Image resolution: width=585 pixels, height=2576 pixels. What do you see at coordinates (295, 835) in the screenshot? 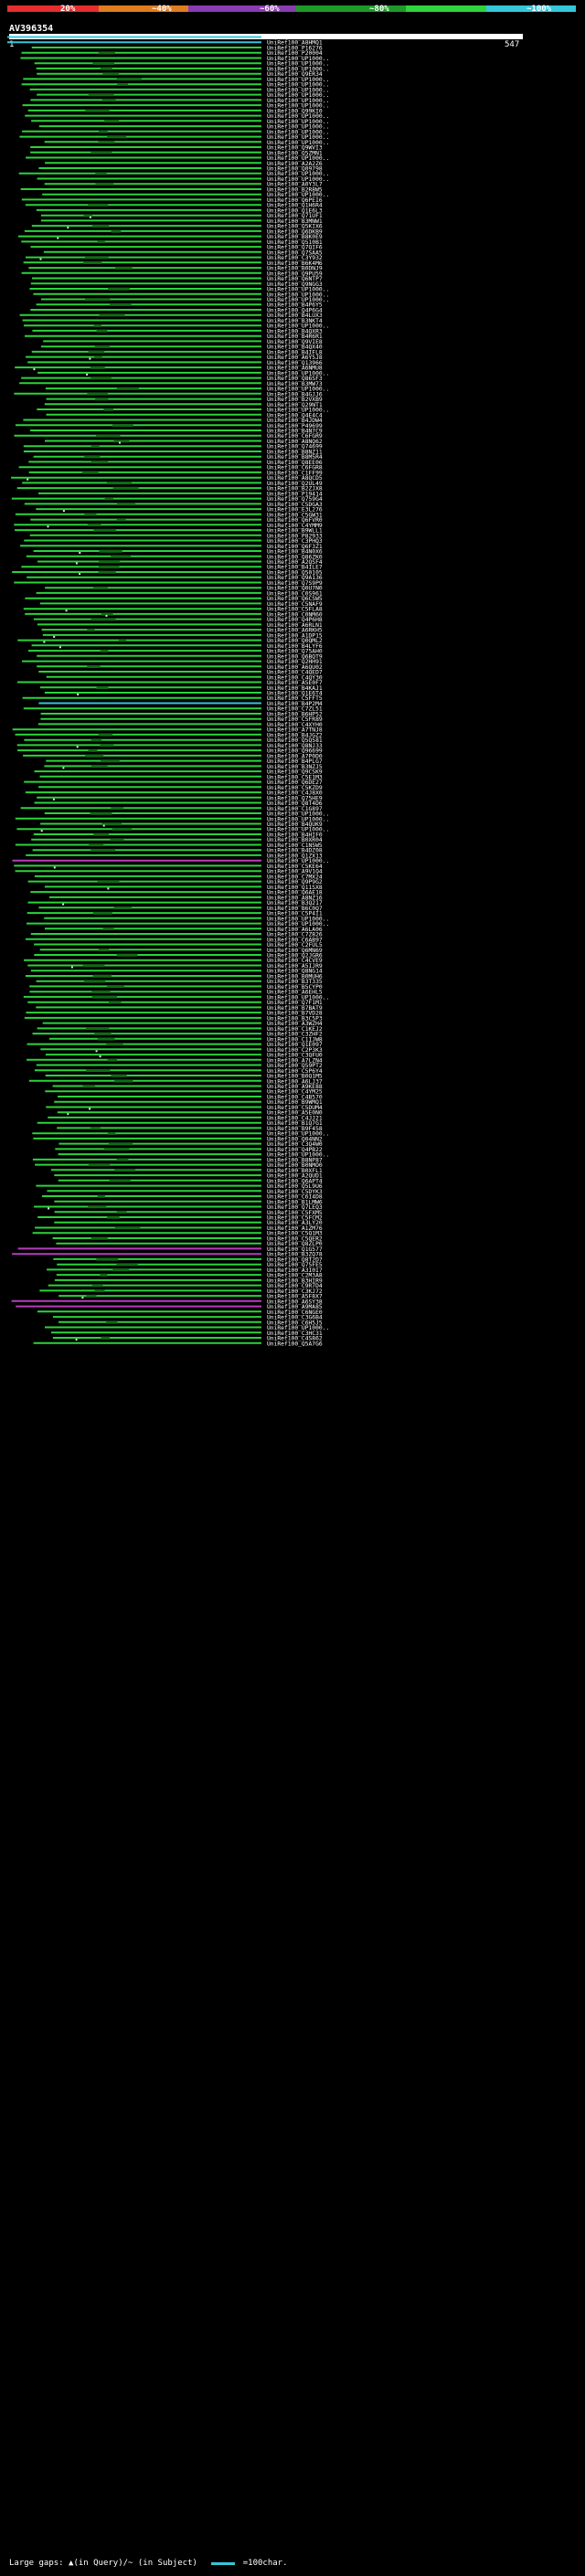
I see `hit-label: UniRef100_B4HIF0` at bounding box center [295, 835].